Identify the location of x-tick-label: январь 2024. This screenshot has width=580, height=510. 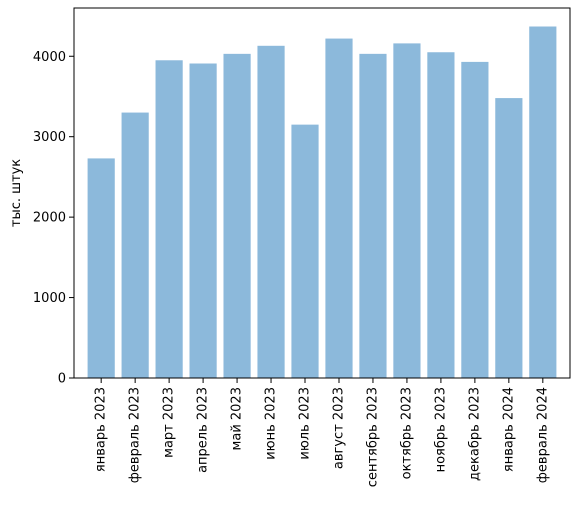
(508, 429).